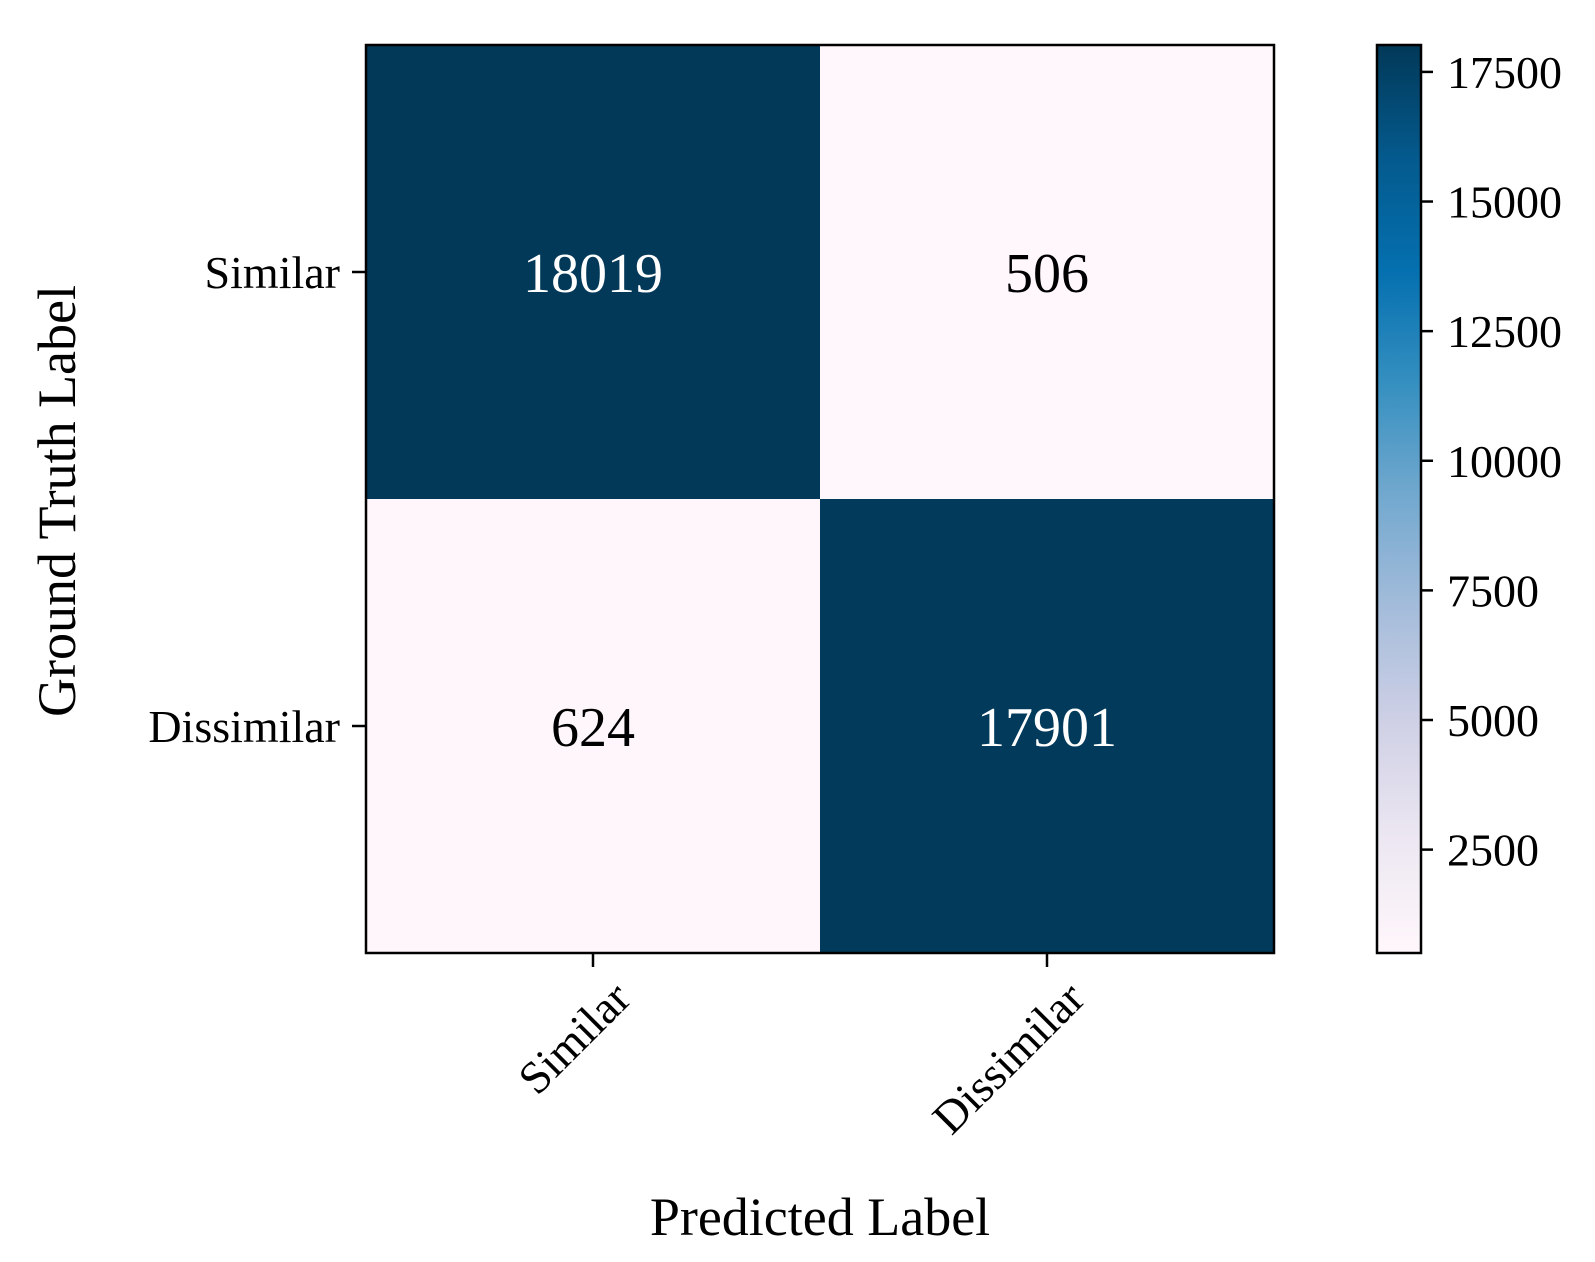 The height and width of the screenshot is (1262, 1595). Describe the element at coordinates (820, 1217) in the screenshot. I see `x-axis-title: Predicted Label` at that location.